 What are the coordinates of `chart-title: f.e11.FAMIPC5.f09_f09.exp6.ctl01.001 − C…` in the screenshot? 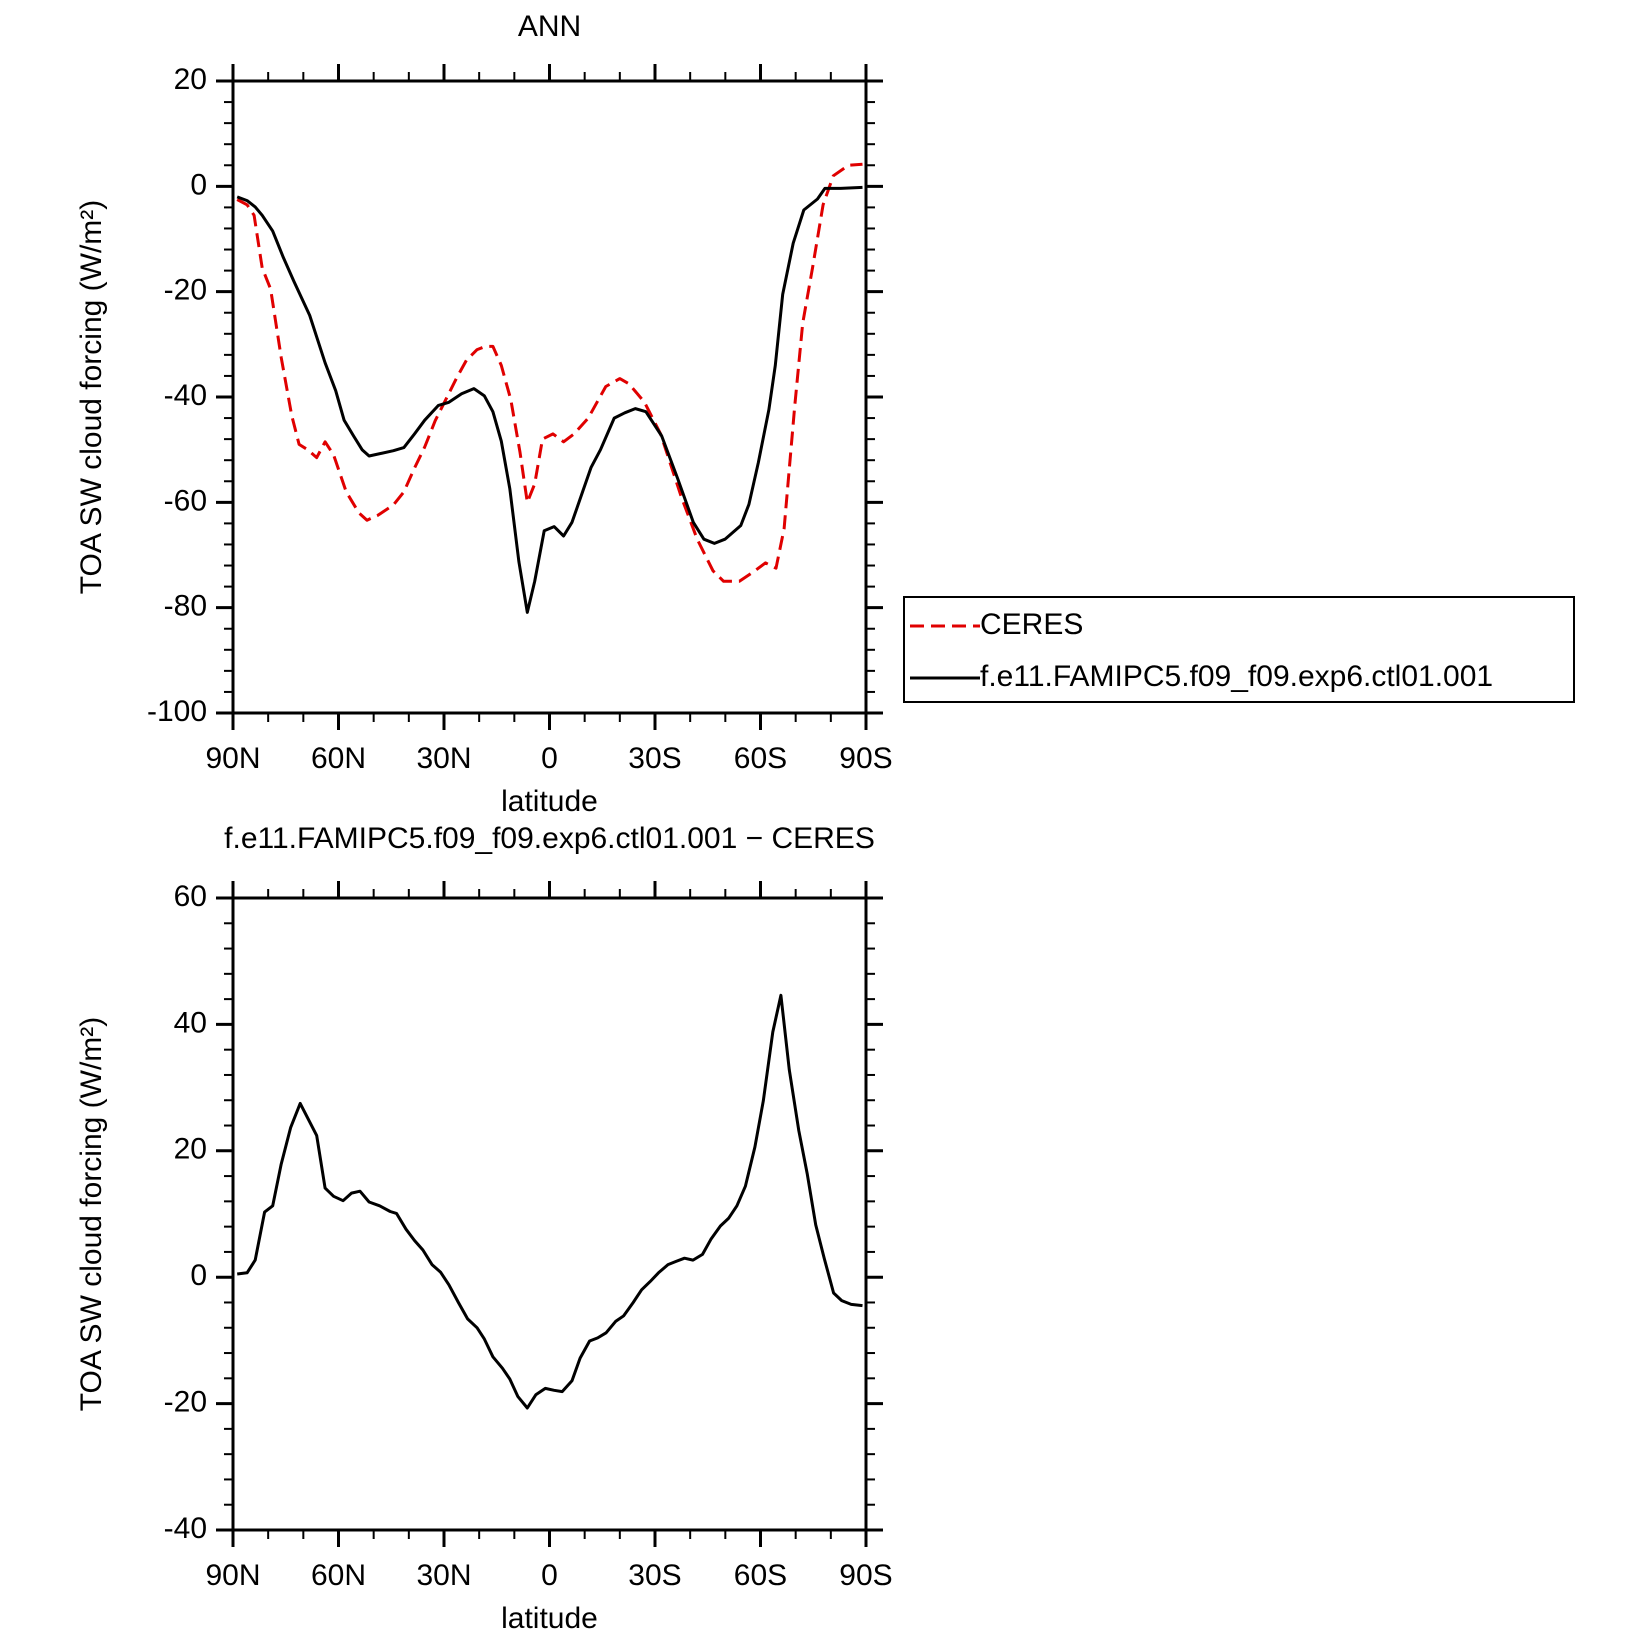 It's located at (549, 838).